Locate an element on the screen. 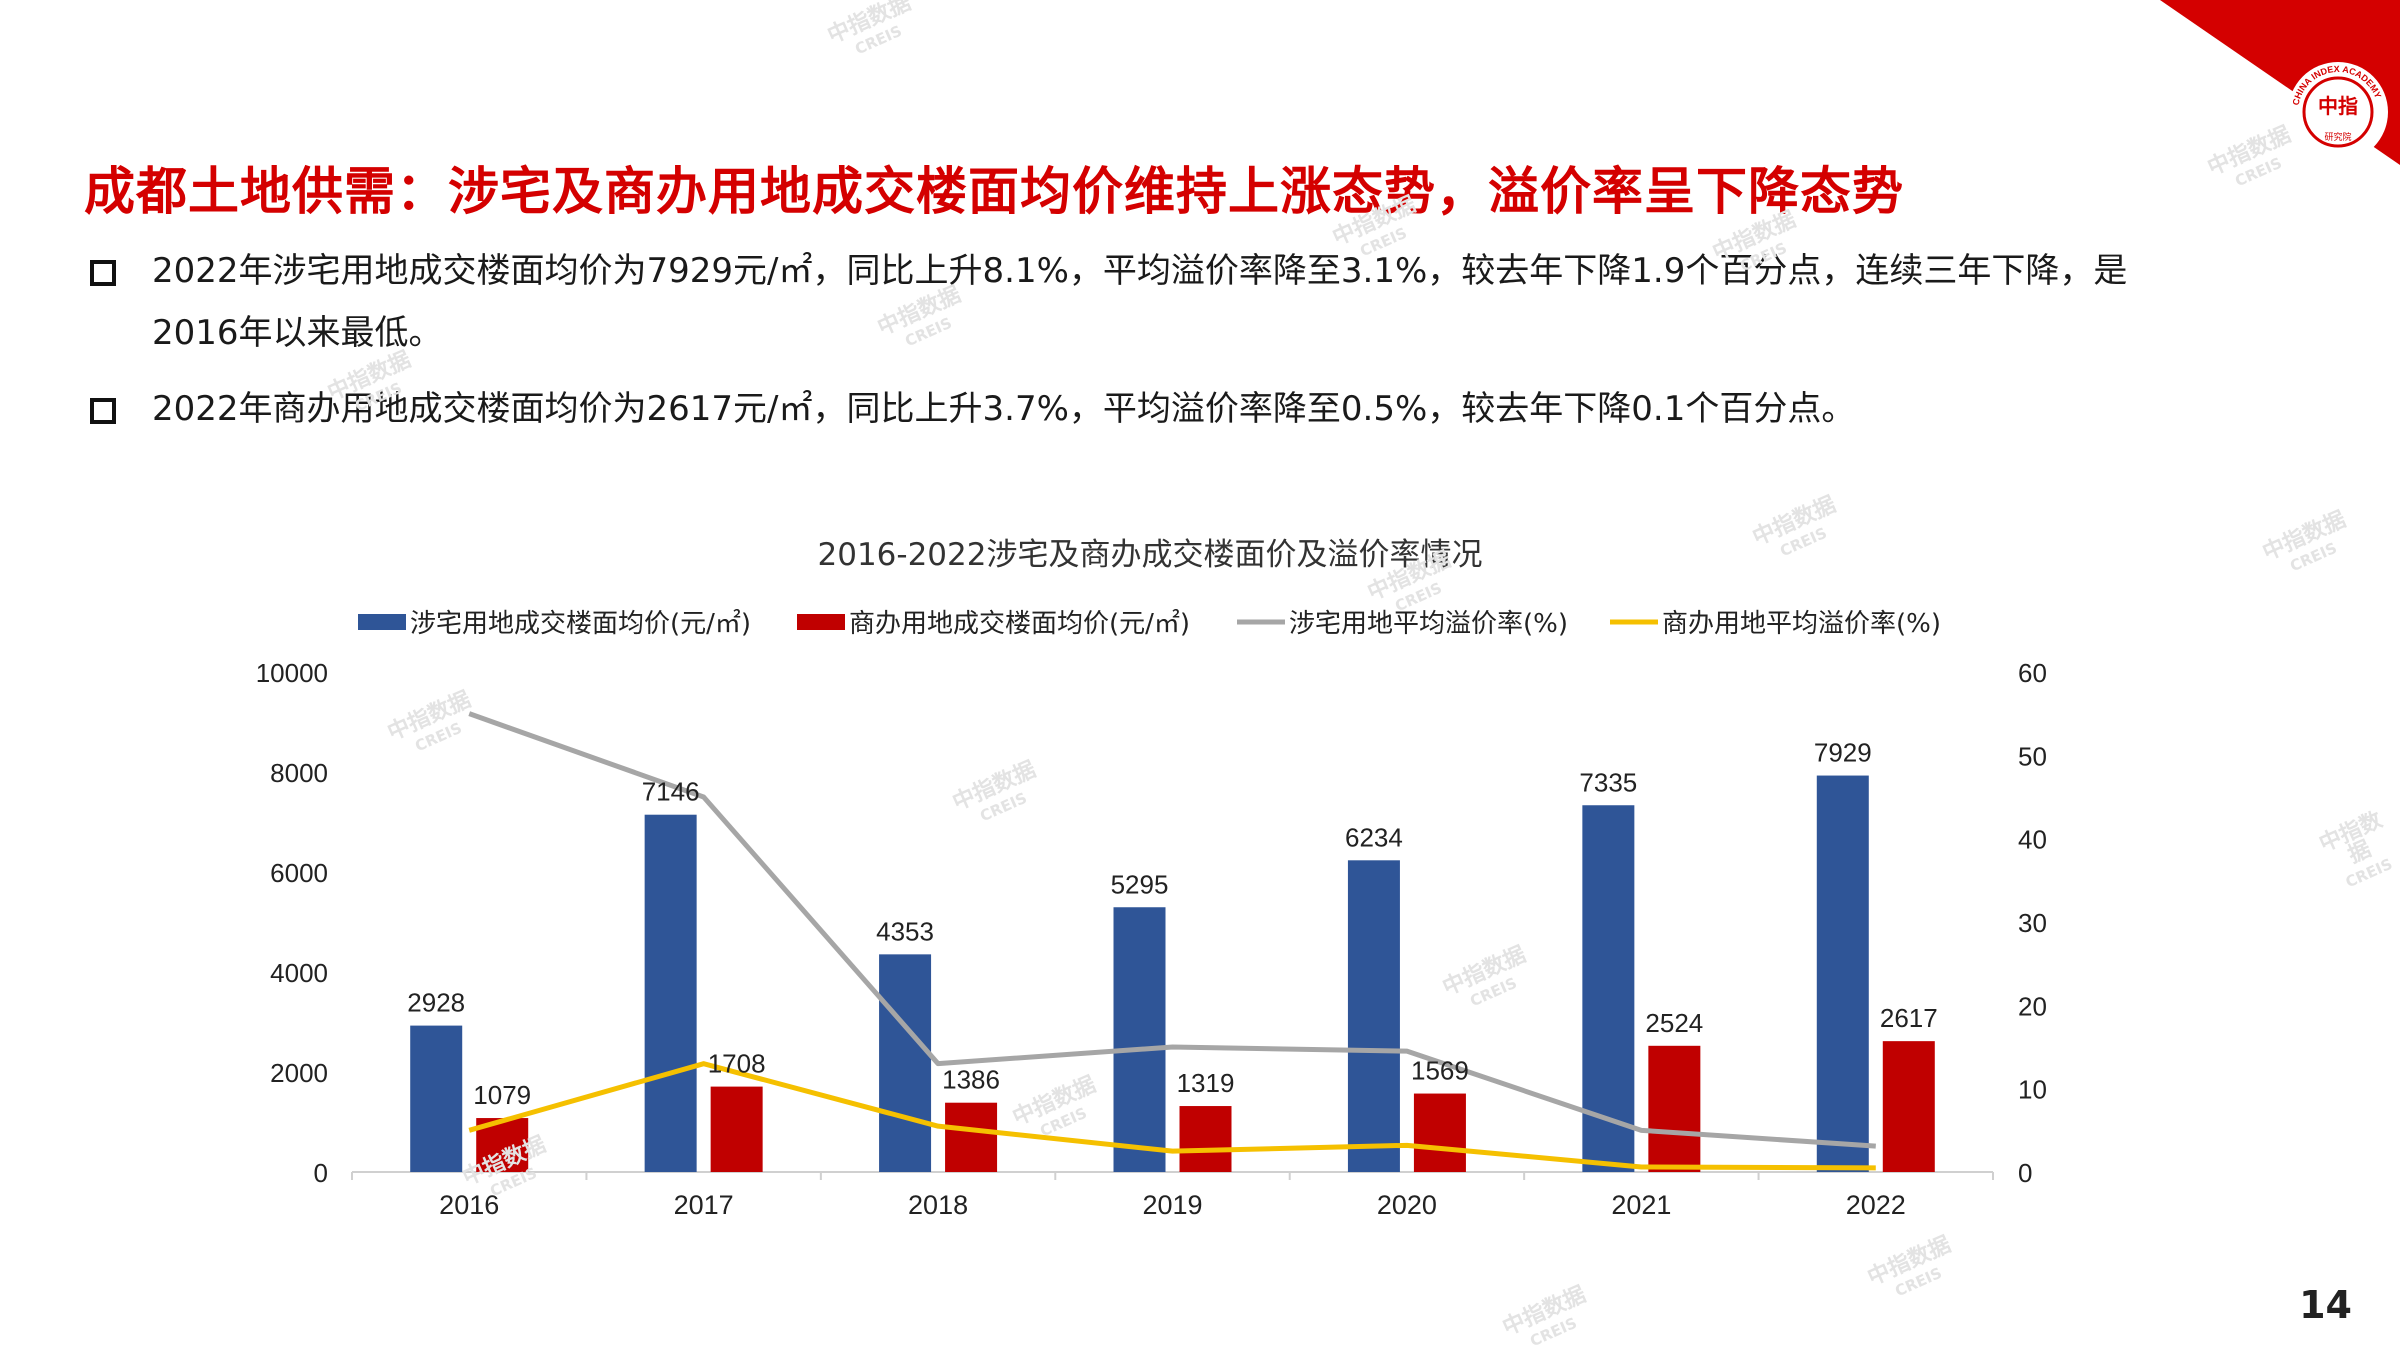  y-right-tick-label: 10 is located at coordinates (2032, 1090).